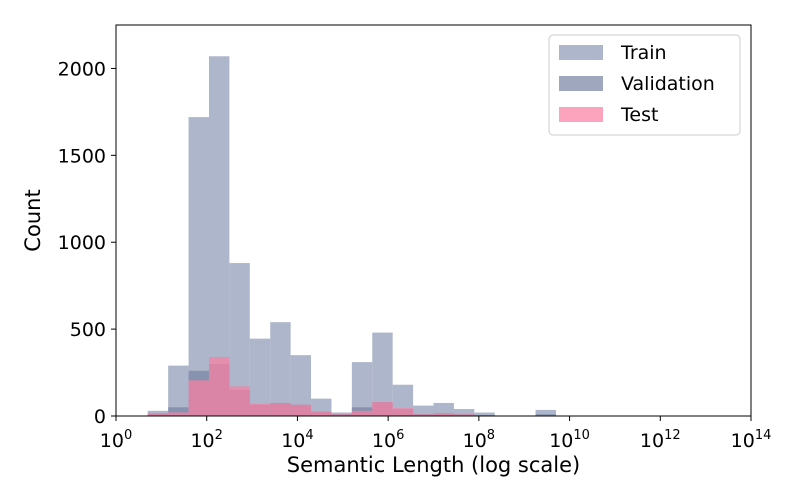 This screenshot has height=500, width=800. What do you see at coordinates (569, 440) in the screenshot?
I see `x-tick-label: 10¹⁰` at bounding box center [569, 440].